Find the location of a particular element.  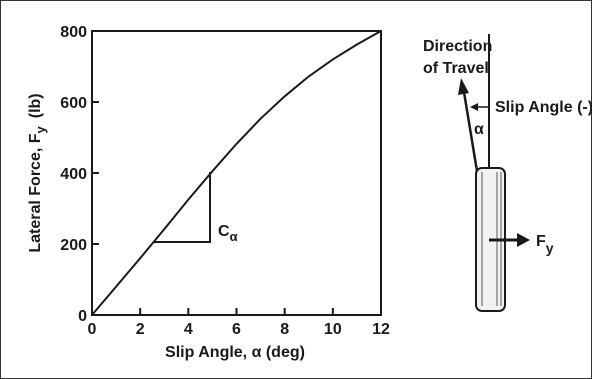

stiffness-label: Cα is located at coordinates (228, 233).